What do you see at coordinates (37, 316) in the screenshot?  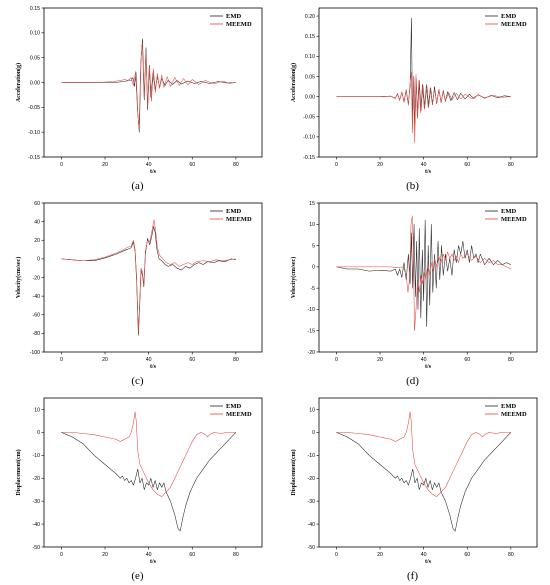 I see `y-tick-label: -60` at bounding box center [37, 316].